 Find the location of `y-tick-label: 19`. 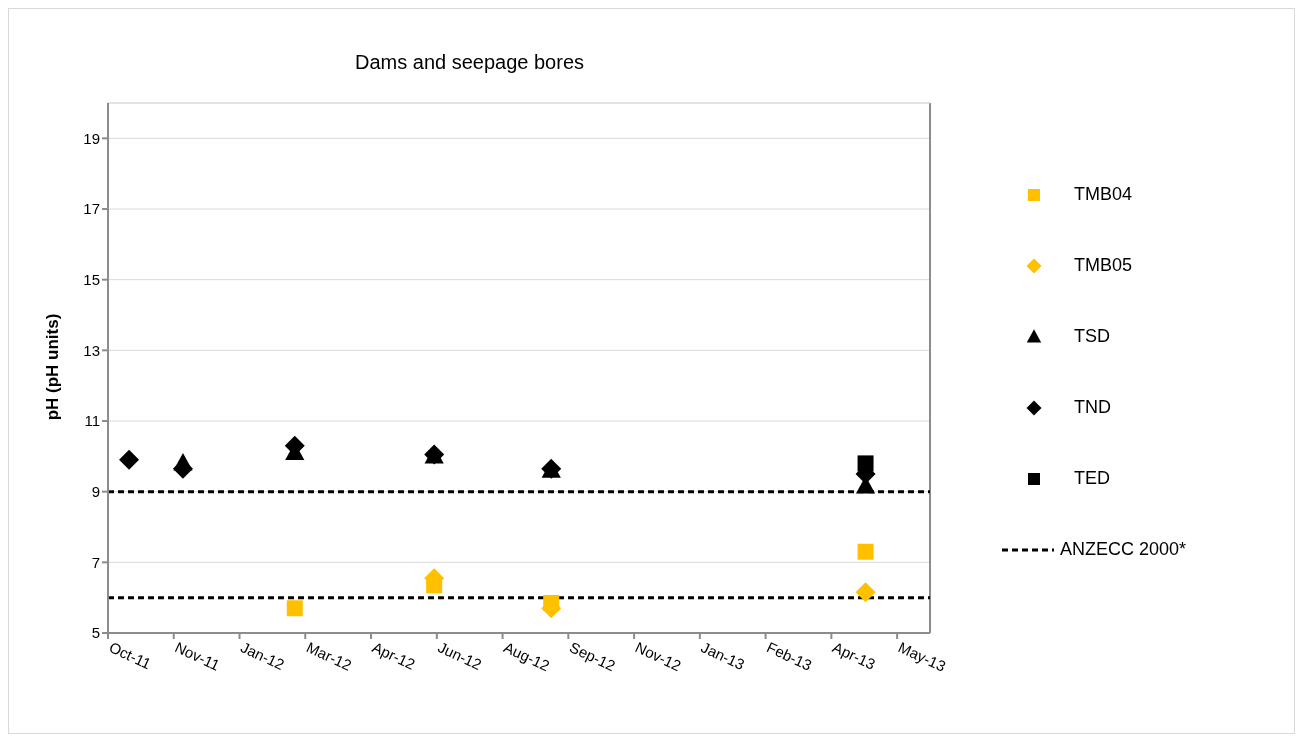

y-tick-label: 19 is located at coordinates (91, 138).